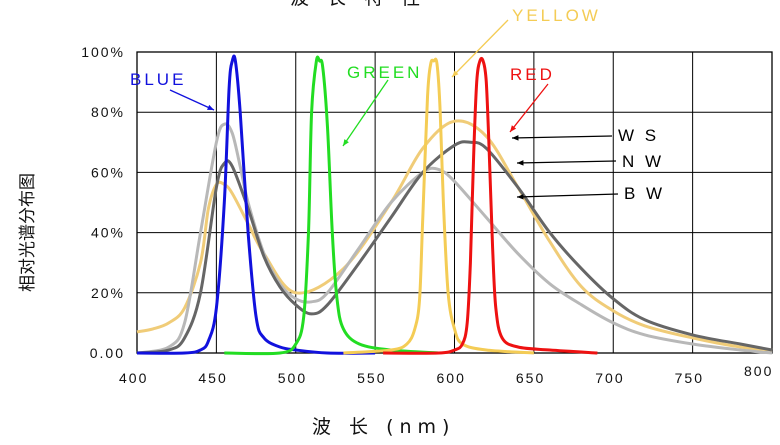  What do you see at coordinates (515, 138) in the screenshot?
I see `pointer-head-ws` at bounding box center [515, 138].